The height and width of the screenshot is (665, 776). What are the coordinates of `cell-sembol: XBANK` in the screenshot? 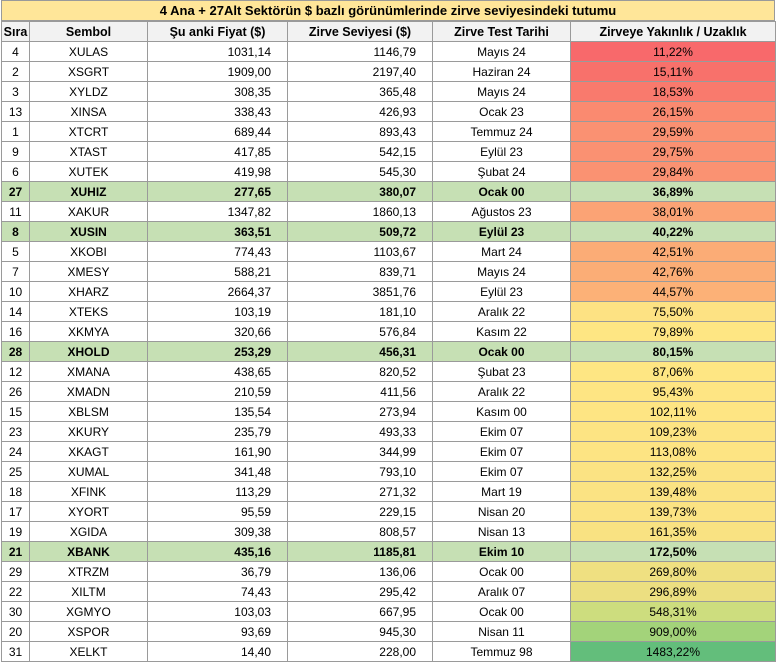 It's located at (88, 551).